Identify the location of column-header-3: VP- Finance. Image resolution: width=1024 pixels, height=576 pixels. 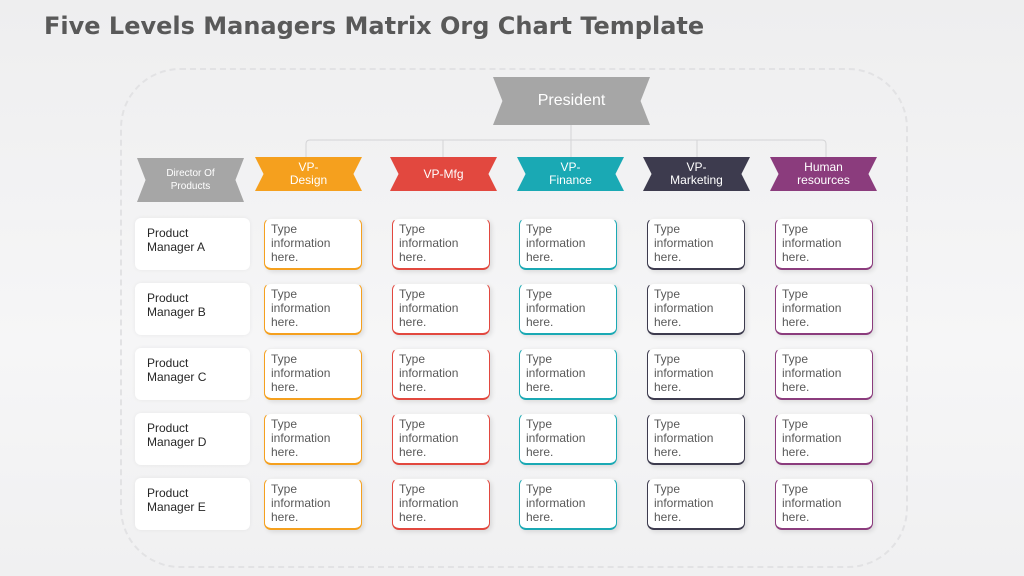
(570, 174).